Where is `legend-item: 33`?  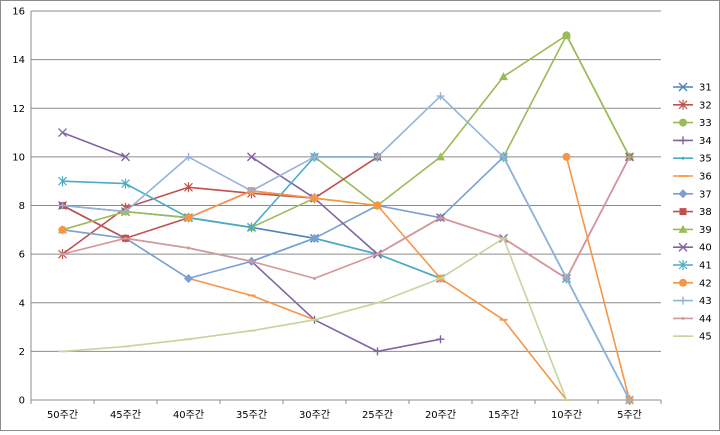 legend-item: 33 is located at coordinates (692, 123).